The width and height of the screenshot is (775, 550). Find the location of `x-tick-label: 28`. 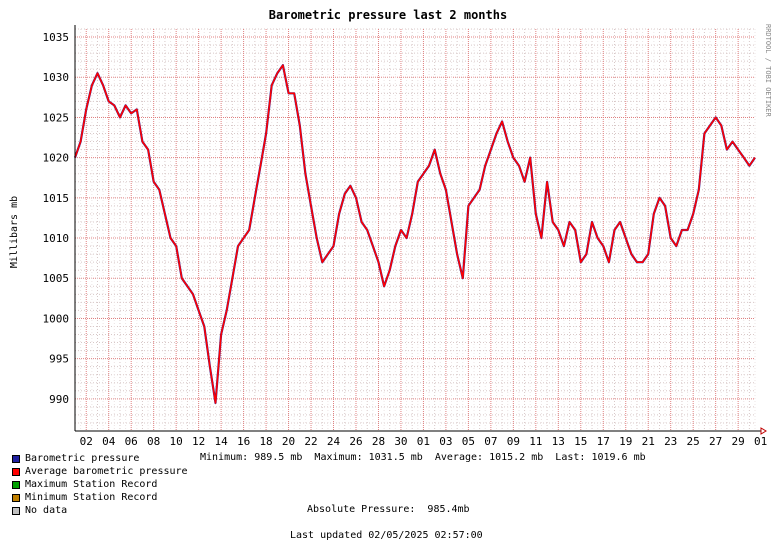

x-tick-label: 28 is located at coordinates (378, 441).